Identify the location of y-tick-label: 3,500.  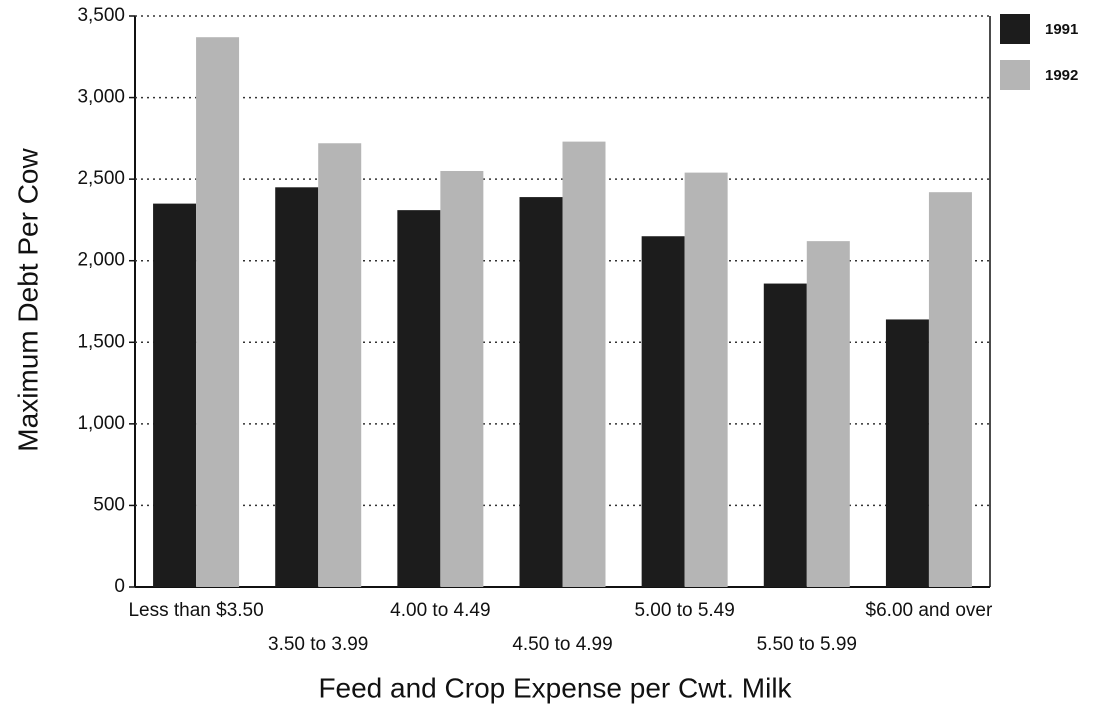
(101, 15).